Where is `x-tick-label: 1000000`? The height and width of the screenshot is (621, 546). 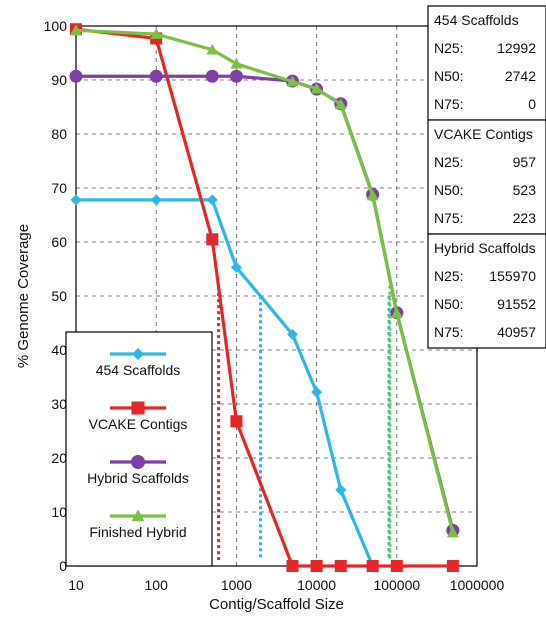 x-tick-label: 1000000 is located at coordinates (477, 585).